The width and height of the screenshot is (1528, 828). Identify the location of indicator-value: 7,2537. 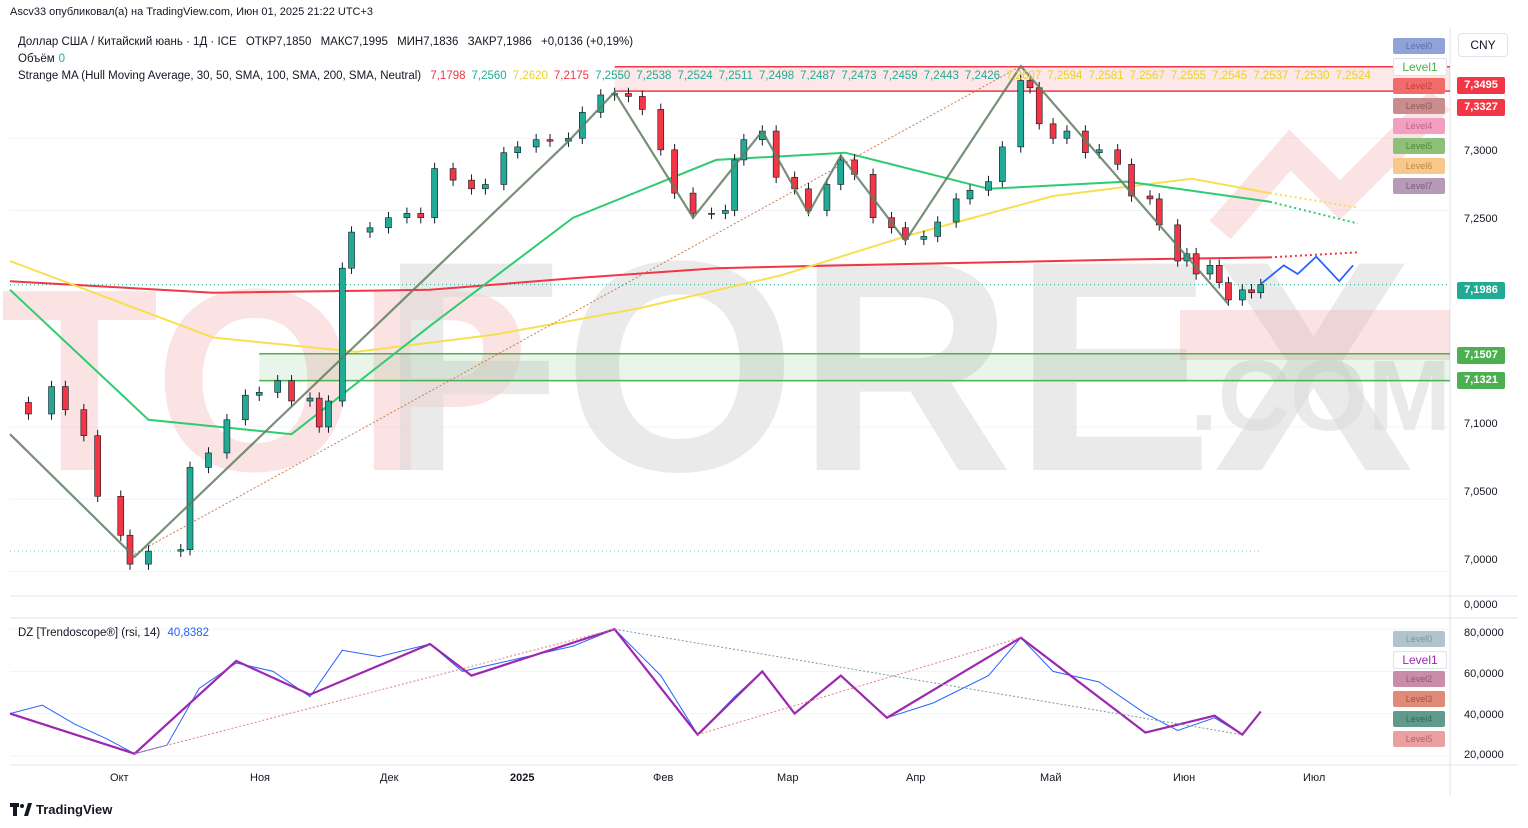
(1271, 76).